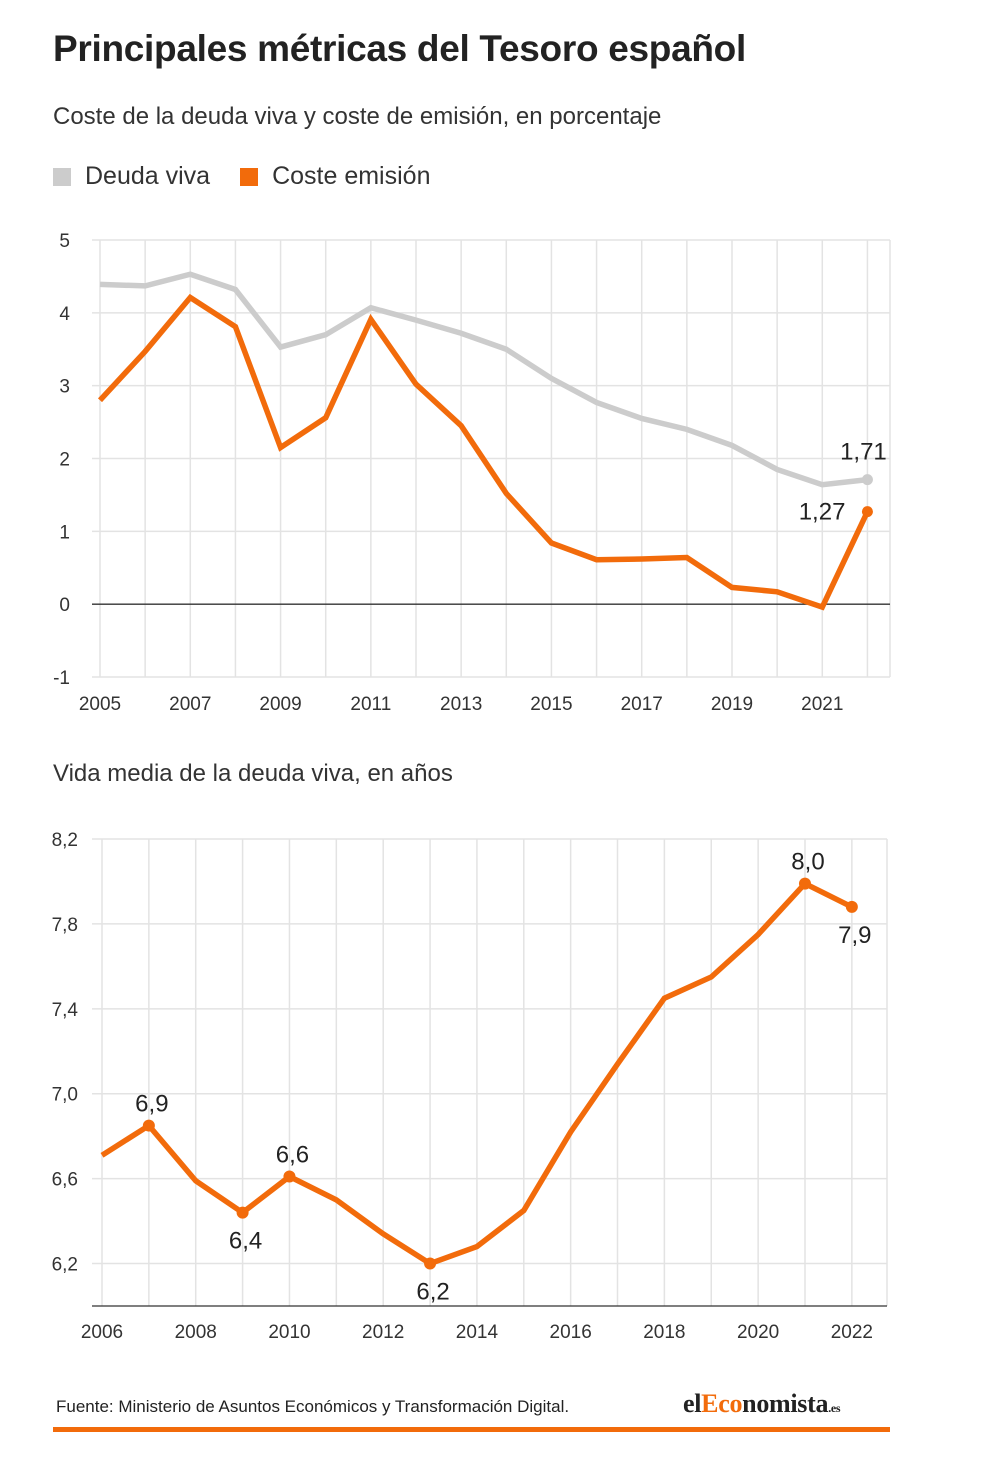 The image size is (981, 1467). I want to click on x-tick-label: 2022, so click(852, 1332).